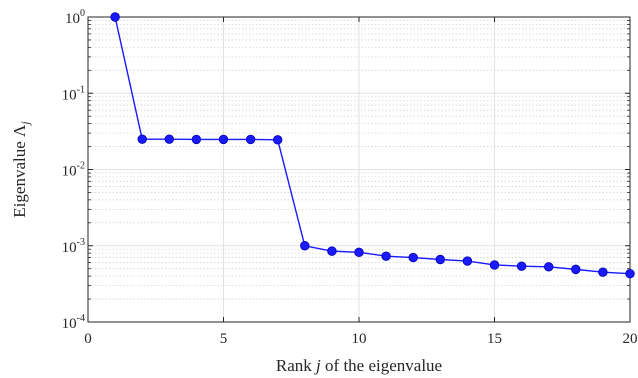 Image resolution: width=638 pixels, height=378 pixels. Describe the element at coordinates (73, 93) in the screenshot. I see `y-tick-label: 10⁻¹` at that location.